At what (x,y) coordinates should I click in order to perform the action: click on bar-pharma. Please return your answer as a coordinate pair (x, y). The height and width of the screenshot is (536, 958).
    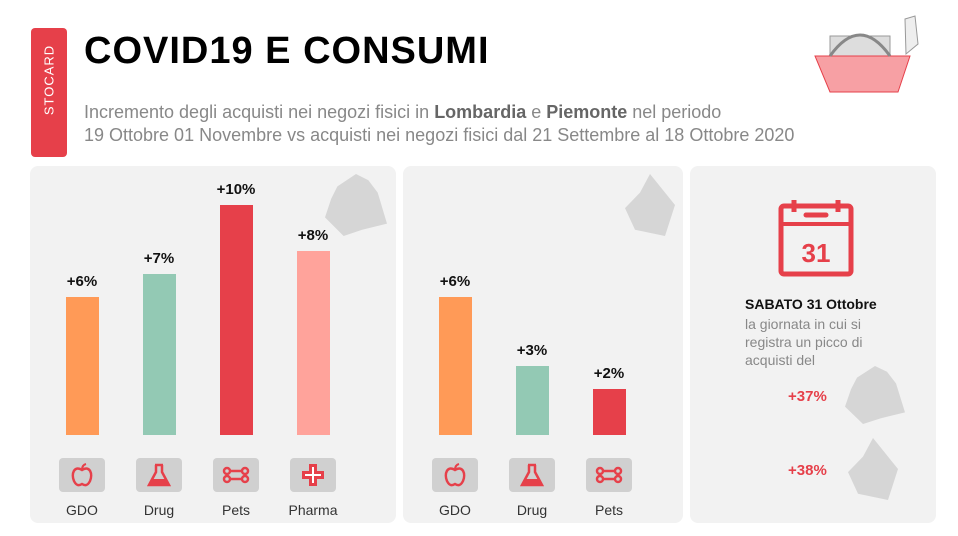
    Looking at the image, I should click on (313, 343).